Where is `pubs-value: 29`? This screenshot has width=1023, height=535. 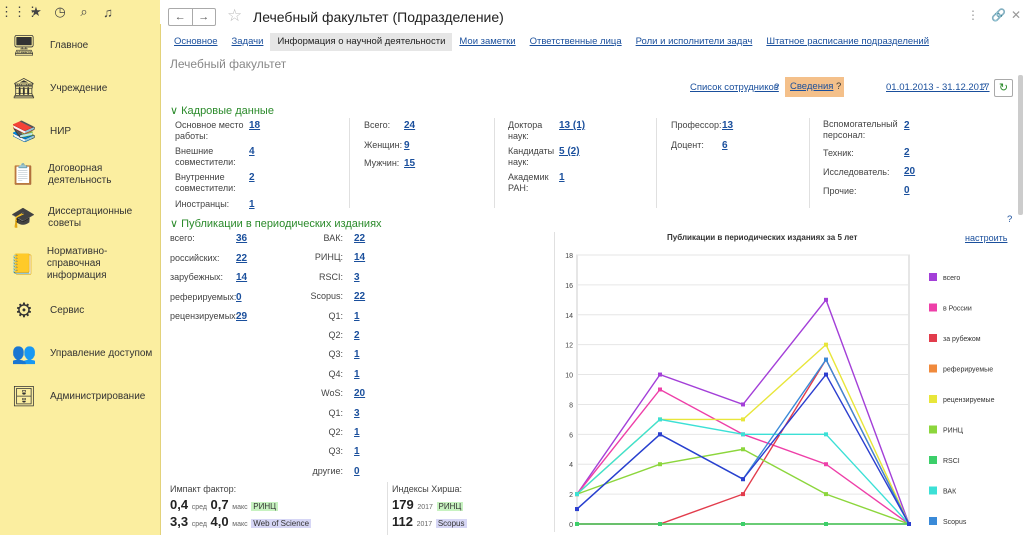
pubs-value: 29 is located at coordinates (242, 316).